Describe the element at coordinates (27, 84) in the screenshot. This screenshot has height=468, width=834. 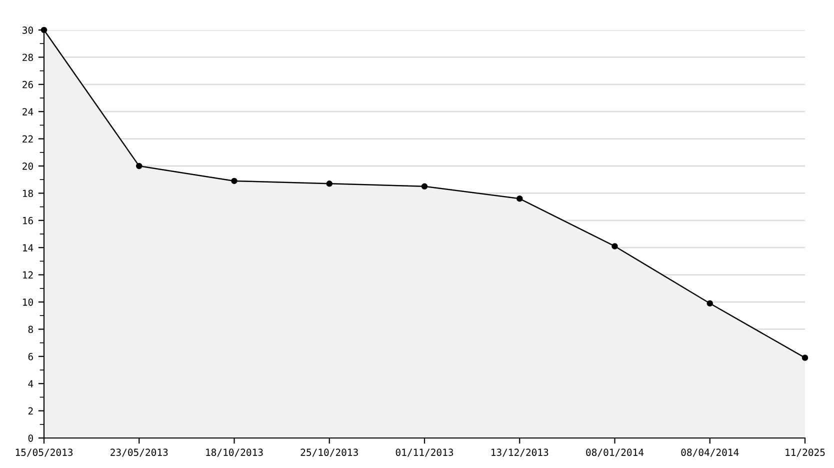
I see `y-tick-label: 26` at that location.